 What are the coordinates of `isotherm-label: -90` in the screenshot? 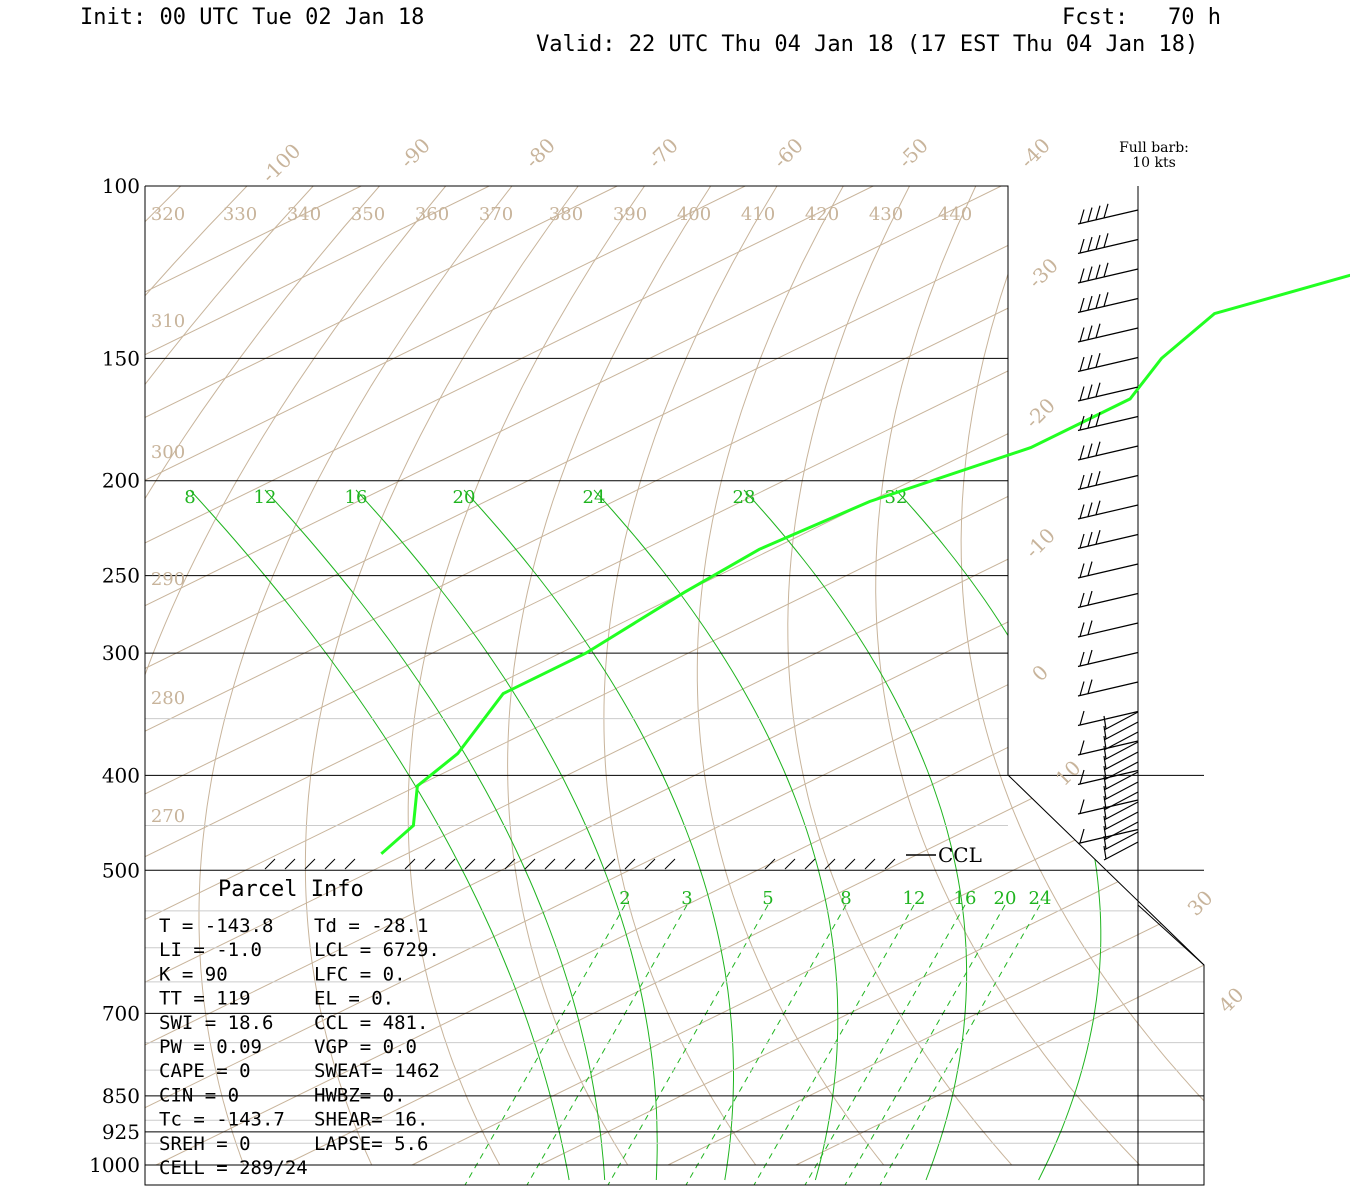 It's located at (415, 153).